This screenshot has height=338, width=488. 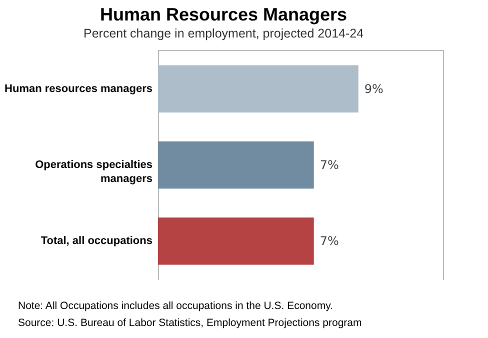 I want to click on text: Note: All Occupations includes all occupations in the U.S. Economy., so click(x=176, y=306).